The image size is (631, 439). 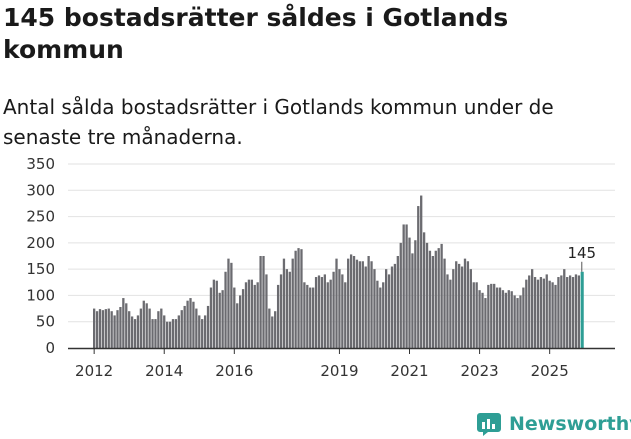 What do you see at coordinates (581, 253) in the screenshot?
I see `last-value-label: 145` at bounding box center [581, 253].